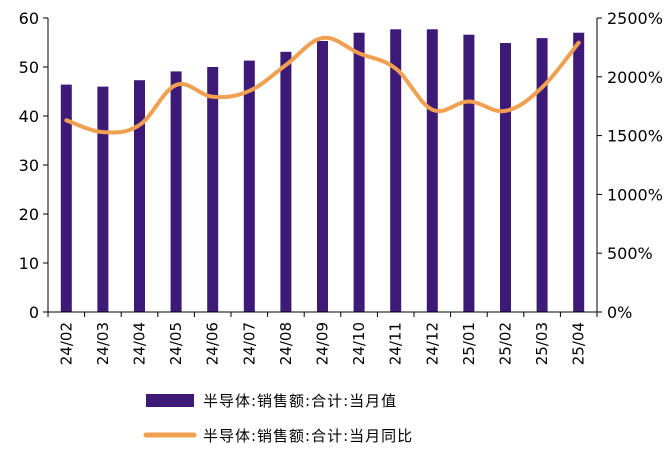 The width and height of the screenshot is (672, 450). Describe the element at coordinates (176, 343) in the screenshot. I see `x-tick-label: 24/05` at that location.